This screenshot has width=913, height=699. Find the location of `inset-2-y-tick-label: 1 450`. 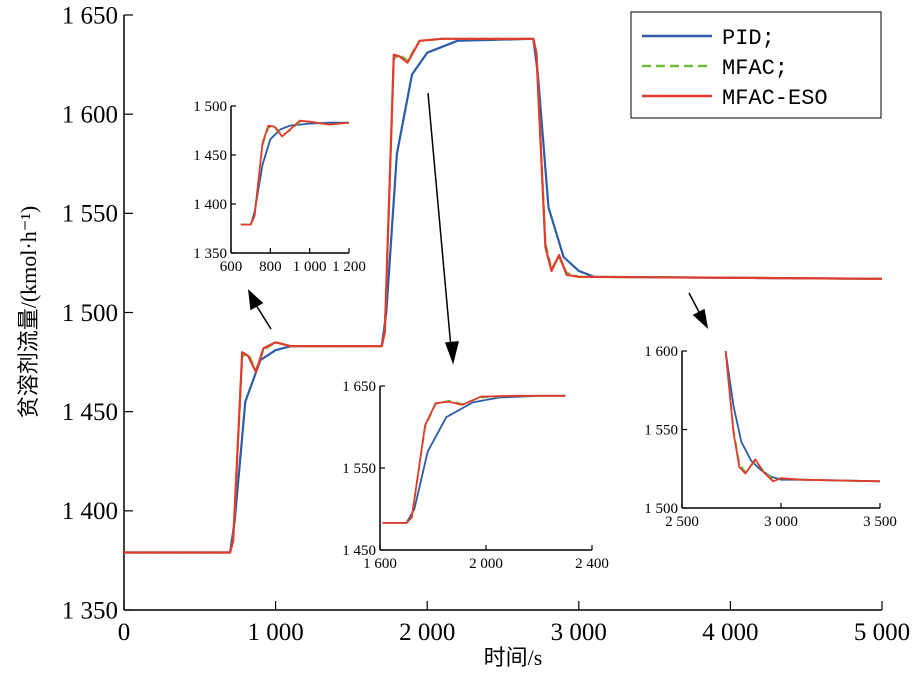

inset-2-y-tick-label: 1 450 is located at coordinates (359, 551).